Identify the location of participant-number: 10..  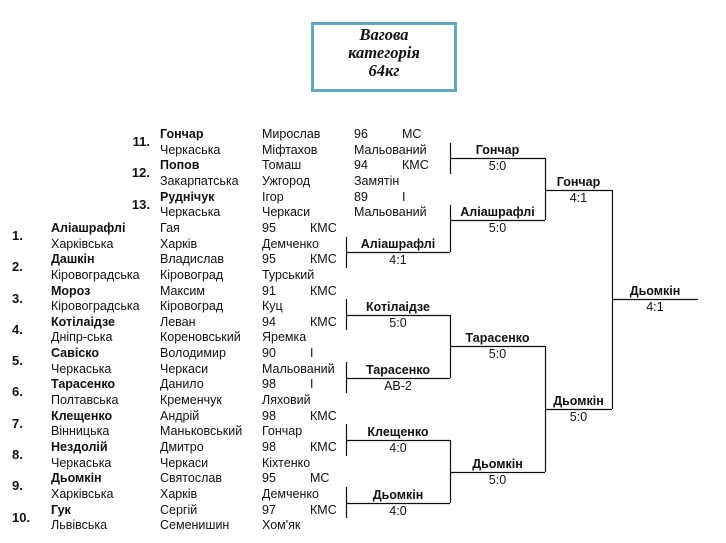
(21, 517).